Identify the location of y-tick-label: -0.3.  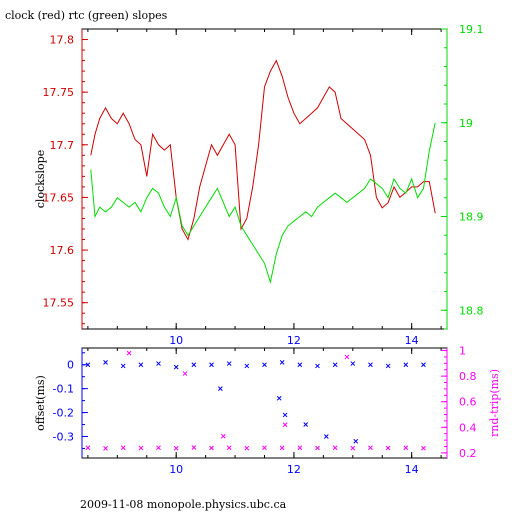
(63, 436).